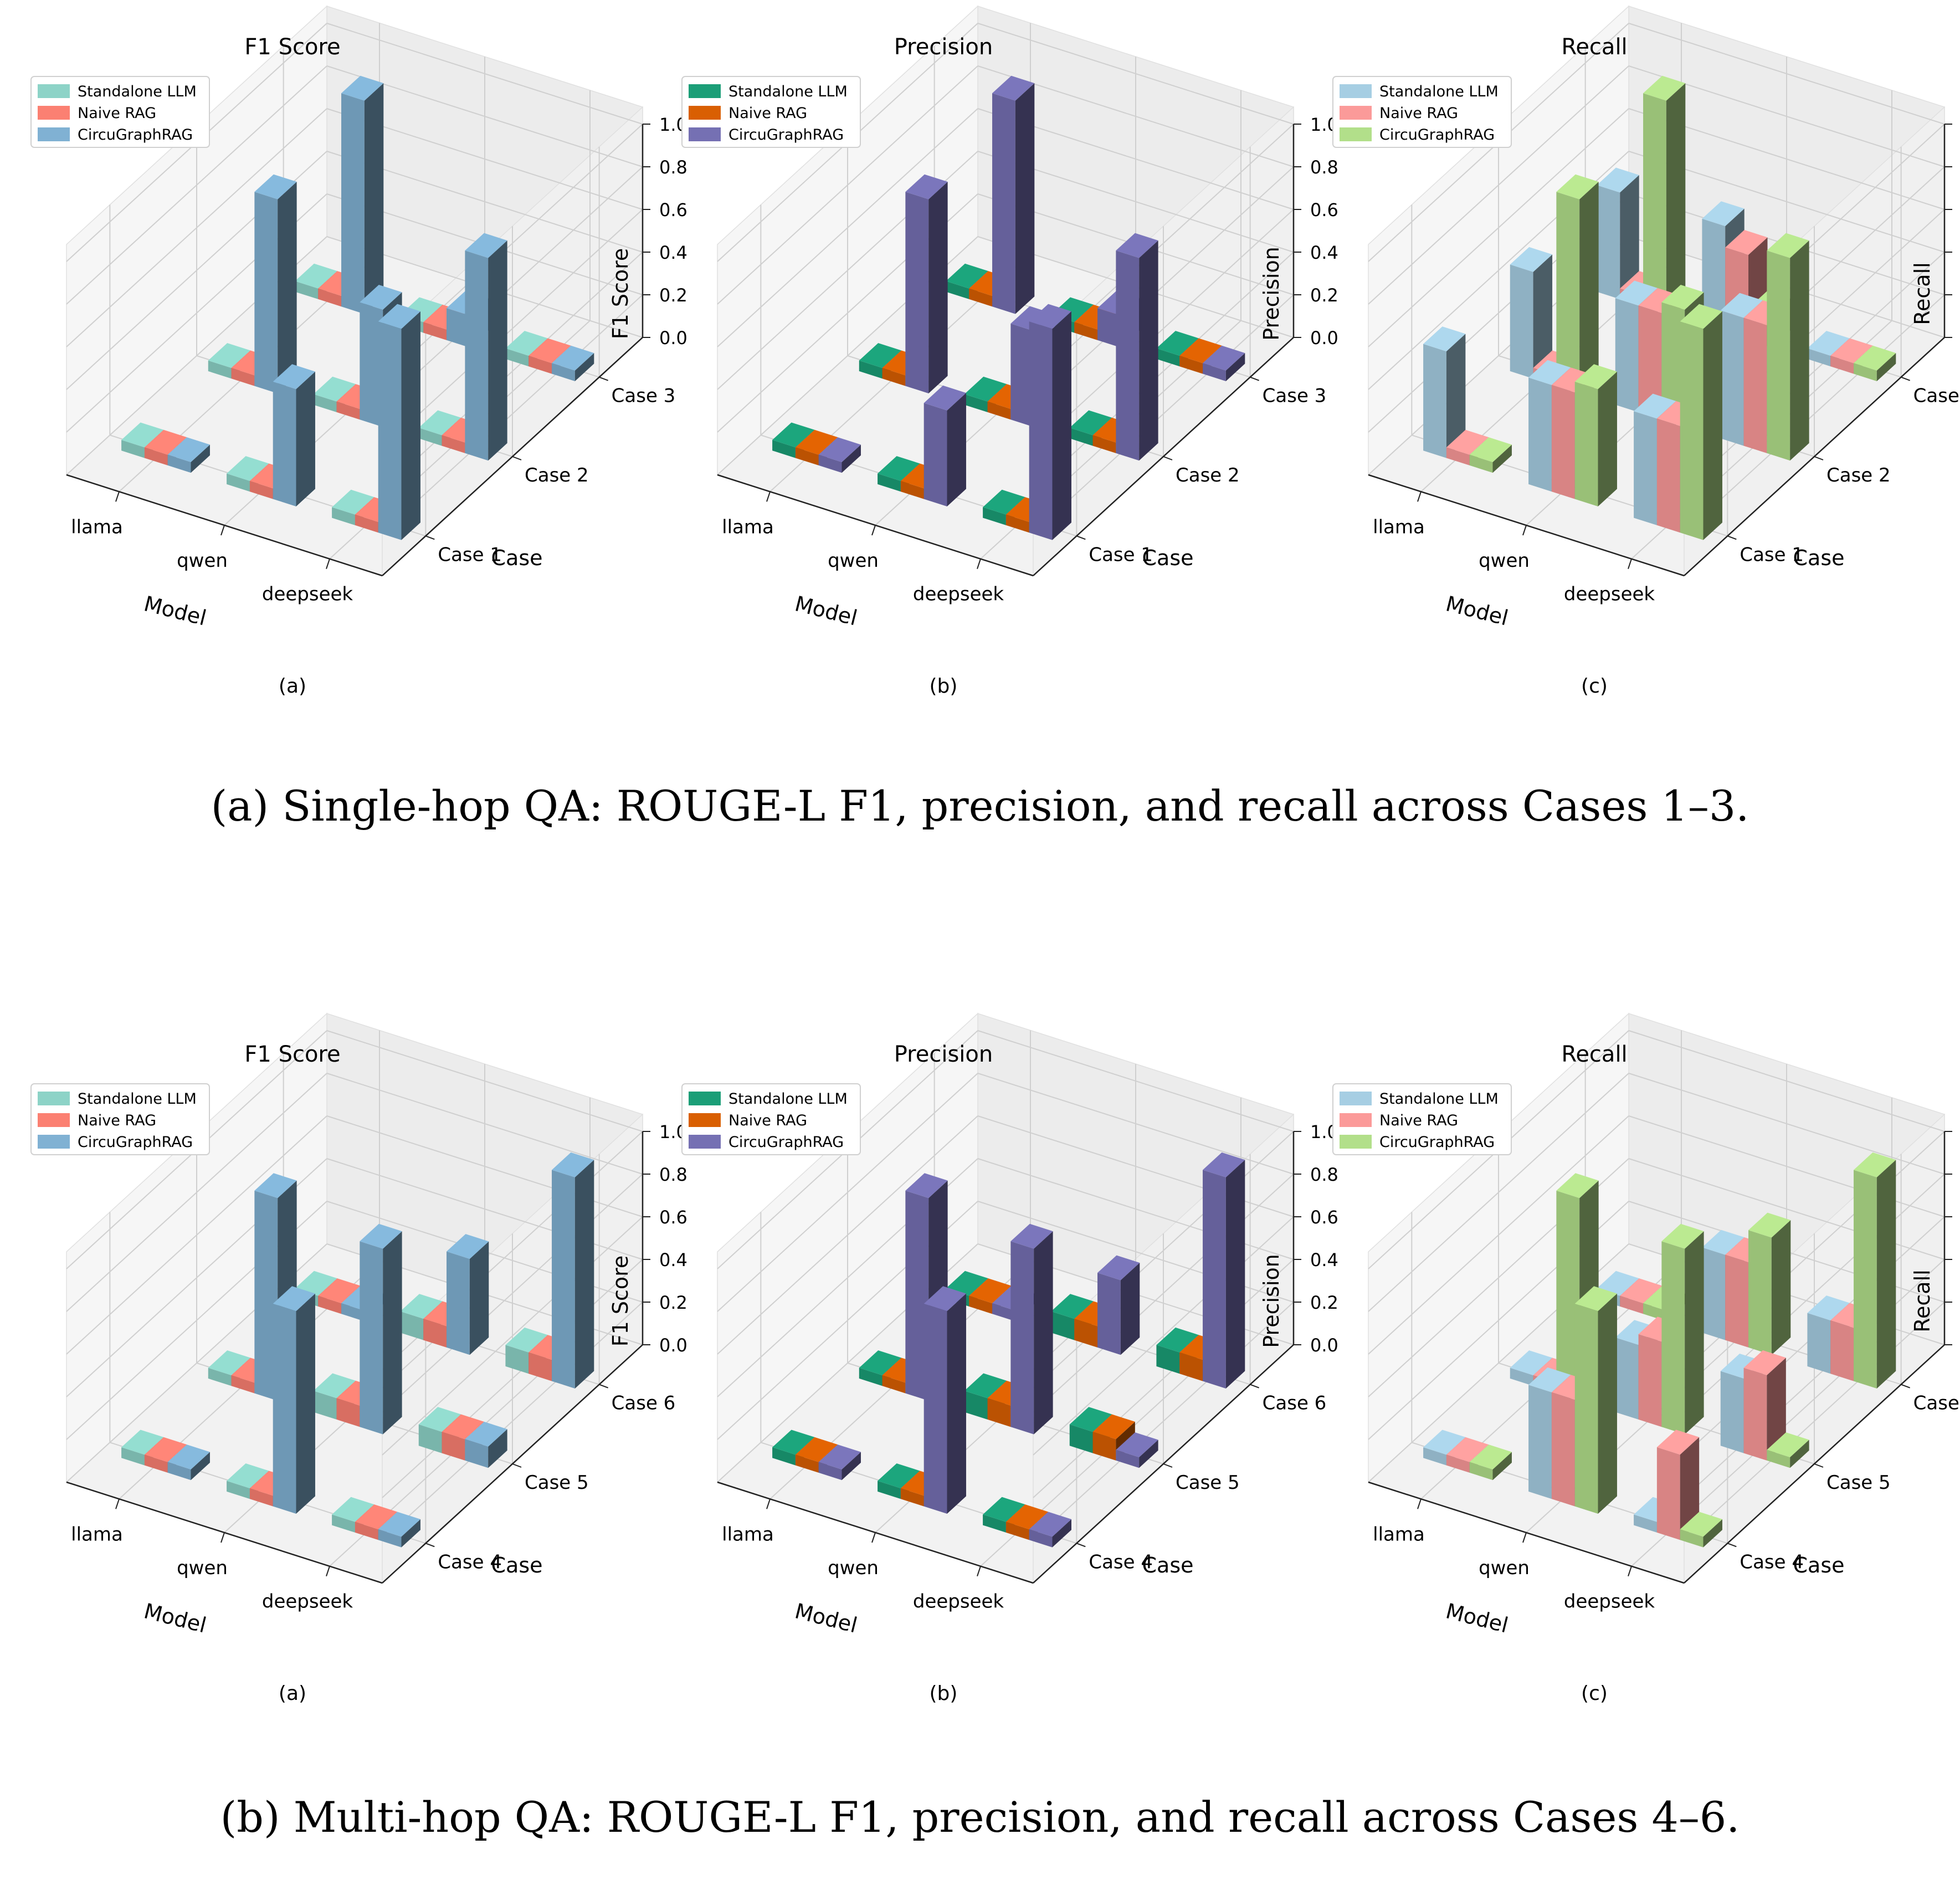 Image resolution: width=1960 pixels, height=1880 pixels. I want to click on z-tick-label: 0.8, so click(673, 1174).